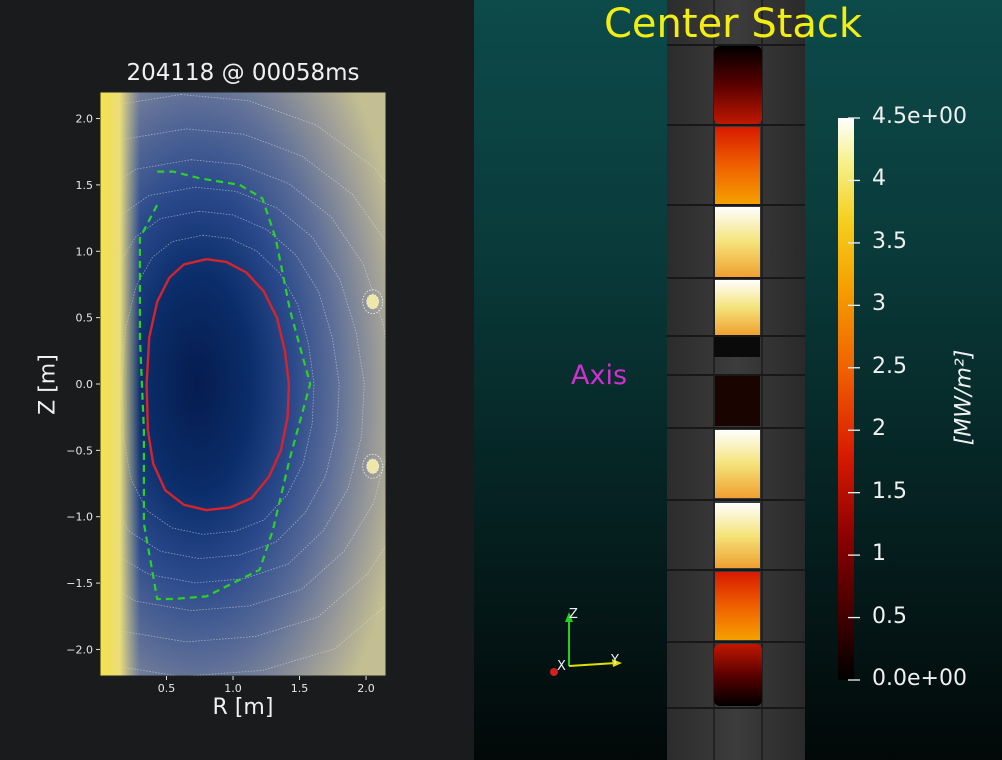 The width and height of the screenshot is (1002, 760). Describe the element at coordinates (266, 685) in the screenshot. I see `x-axis-ticks: 0.5 1.0 1.5 2.0` at that location.